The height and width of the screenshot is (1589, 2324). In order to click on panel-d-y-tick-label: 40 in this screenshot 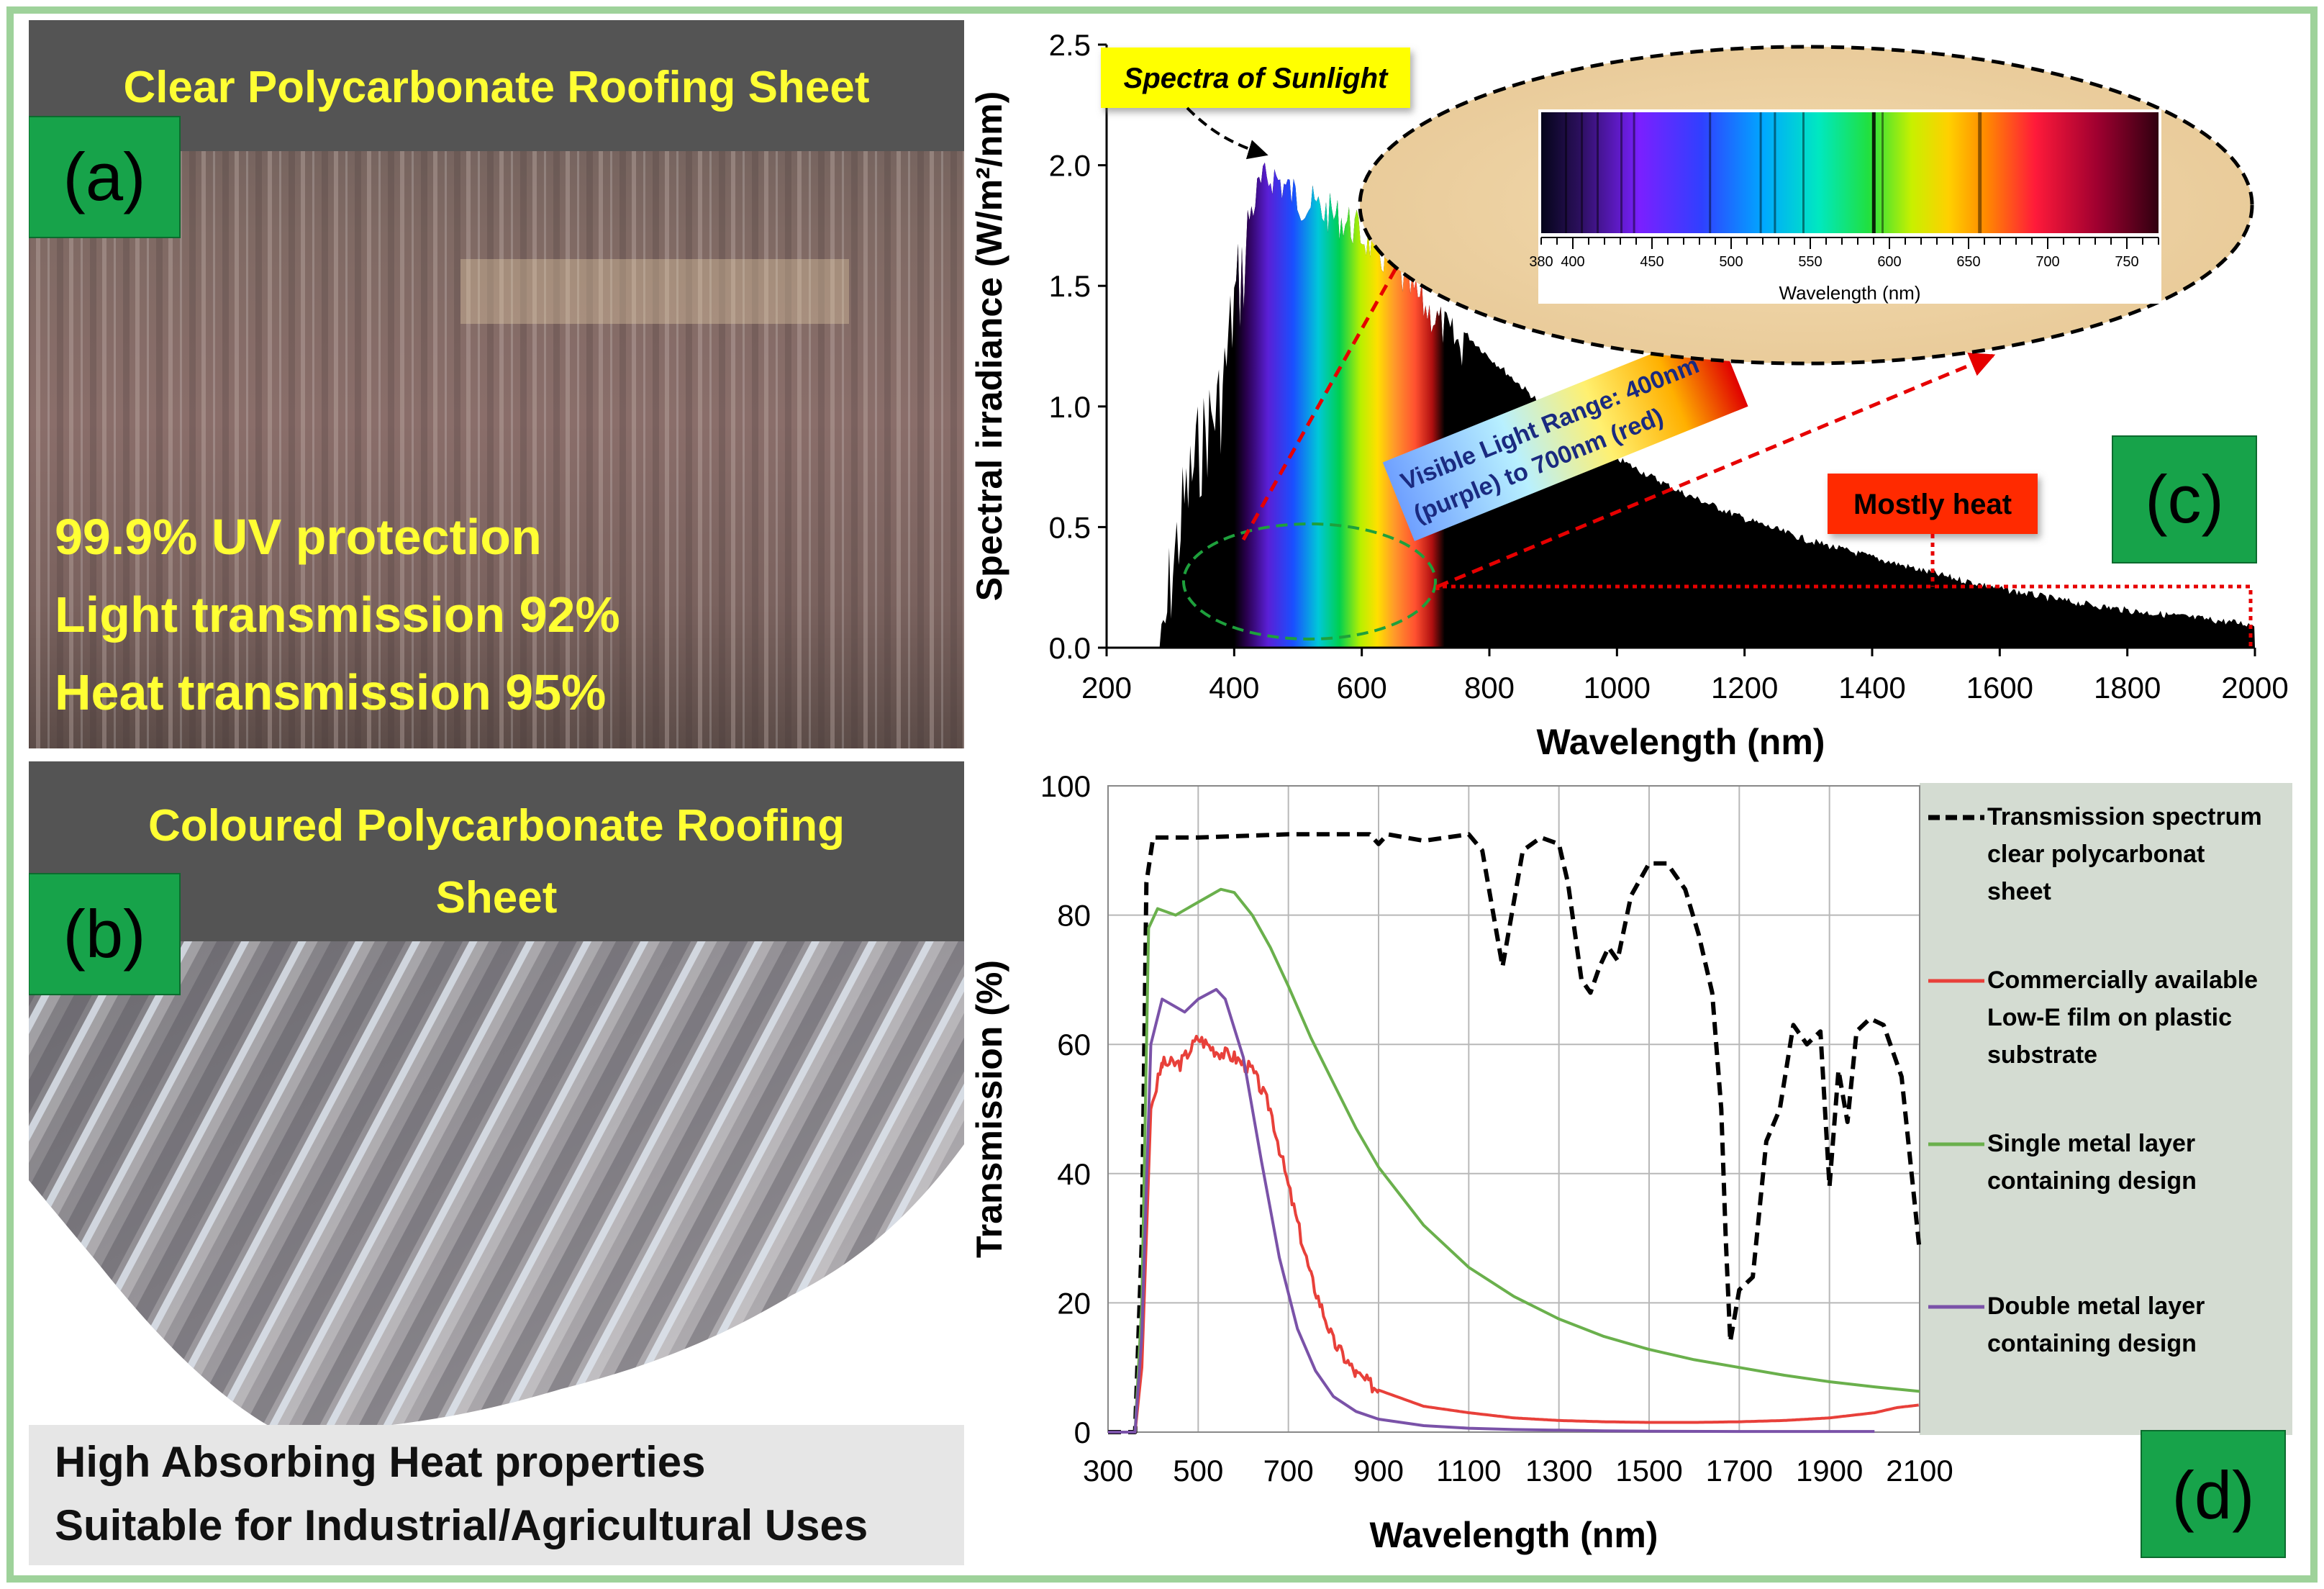, I will do `click(1074, 1174)`.